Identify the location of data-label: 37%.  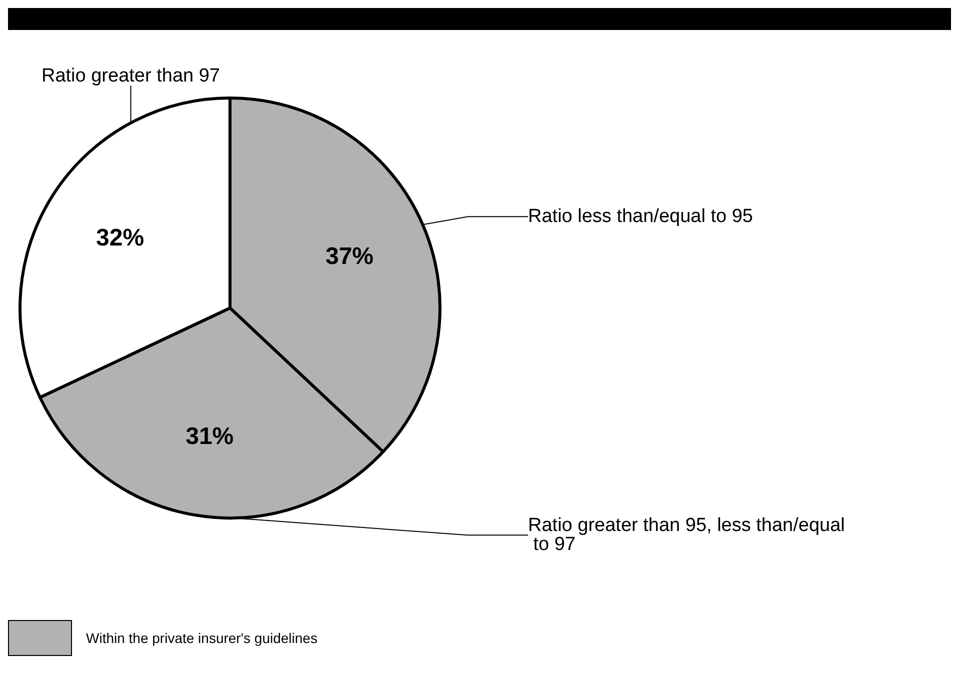
(349, 256).